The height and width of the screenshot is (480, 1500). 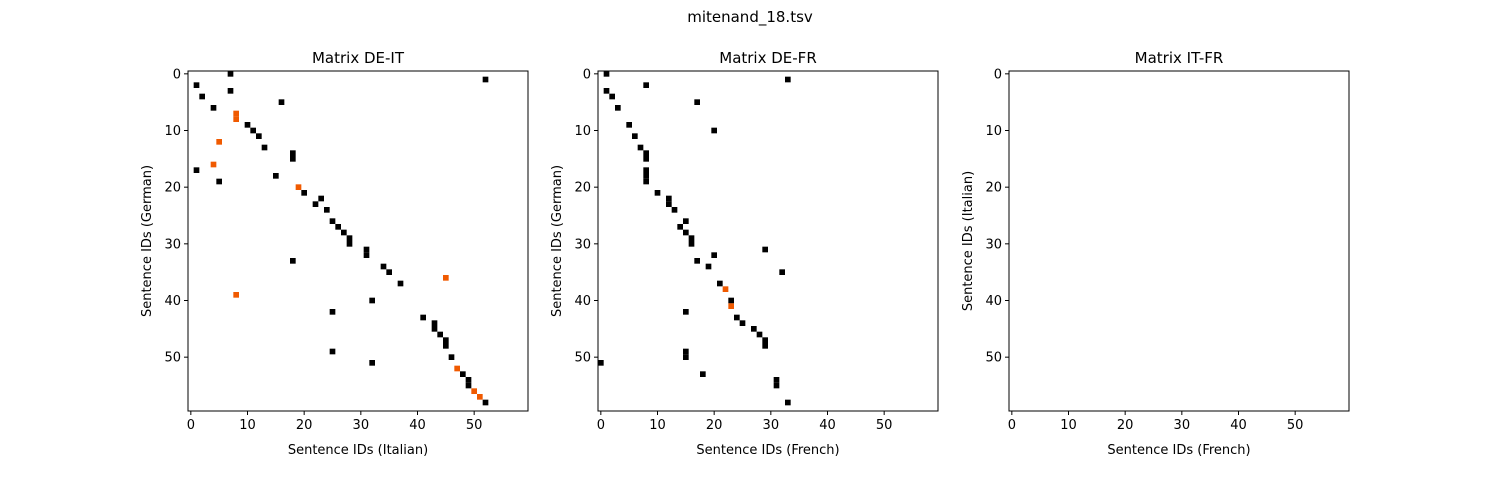 What do you see at coordinates (968, 241) in the screenshot?
I see `y-axis-label: Sentence IDs (Italian)` at bounding box center [968, 241].